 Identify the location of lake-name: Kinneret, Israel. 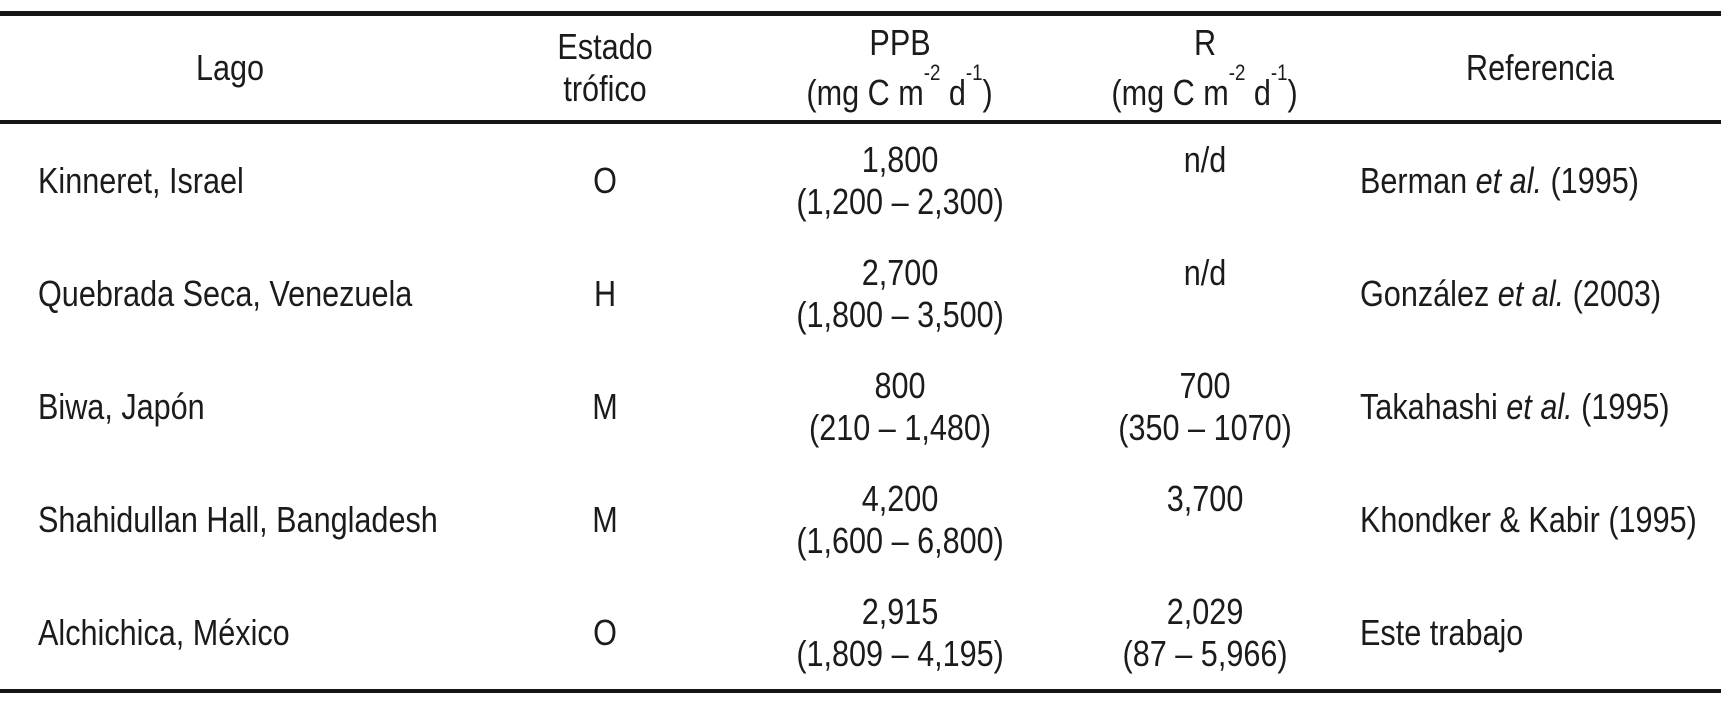
(141, 180).